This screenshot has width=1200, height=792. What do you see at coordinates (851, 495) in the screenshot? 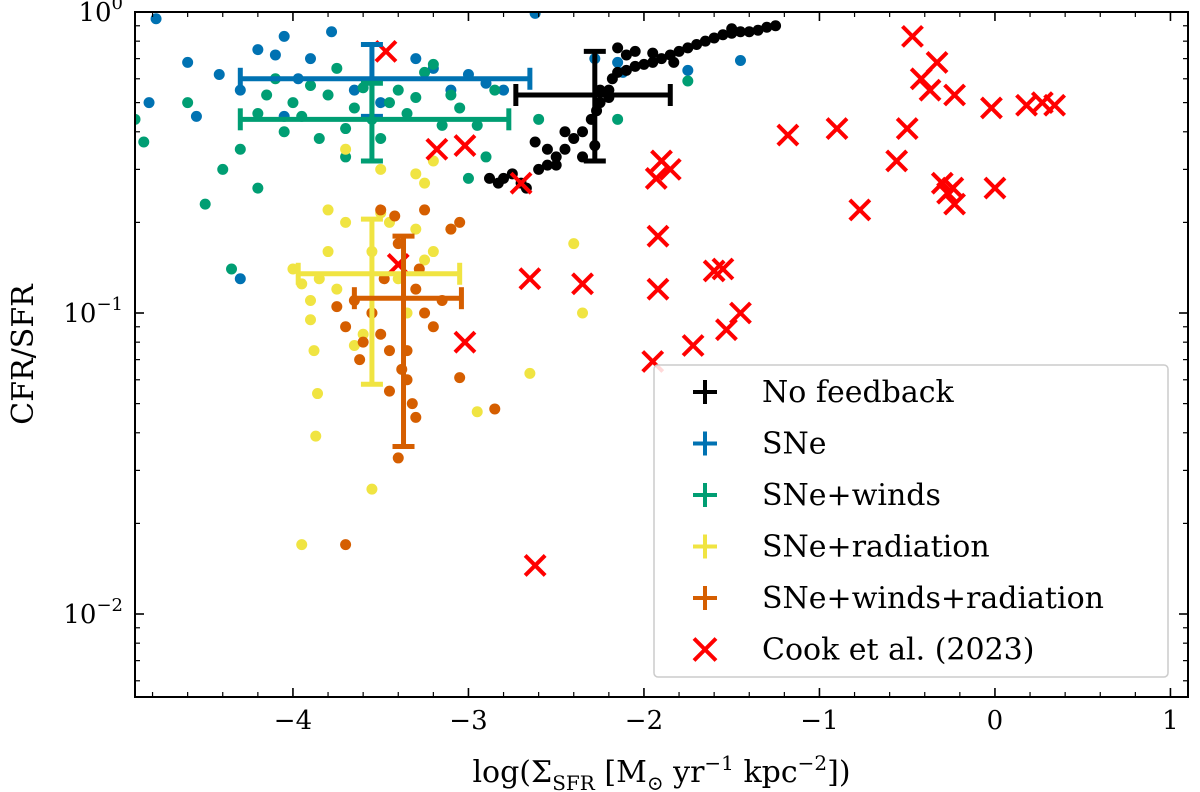
I see `legend-label: SNe+winds` at bounding box center [851, 495].